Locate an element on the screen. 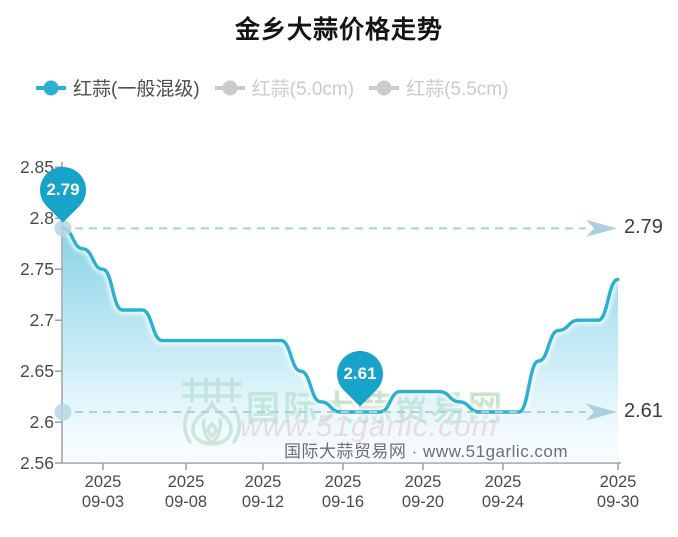 The width and height of the screenshot is (678, 537). legend-item-red-garlic-5cm: 红蒜(5.0cm) is located at coordinates (284, 87).